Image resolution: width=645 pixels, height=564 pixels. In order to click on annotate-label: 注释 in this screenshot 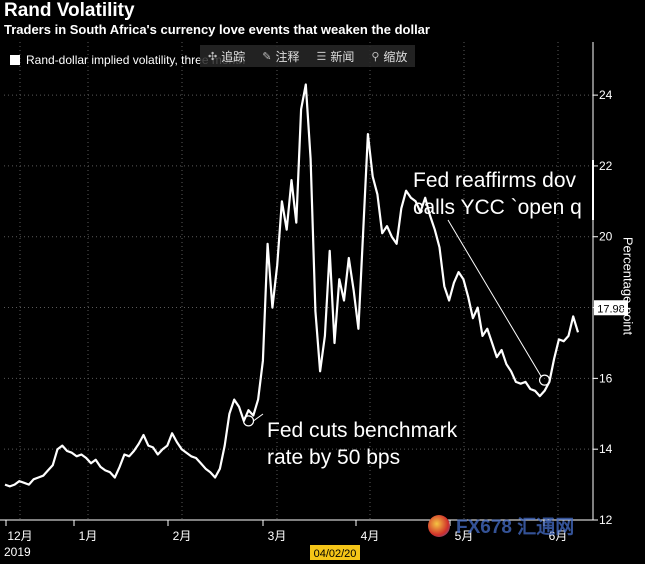, I will do `click(287, 56)`.